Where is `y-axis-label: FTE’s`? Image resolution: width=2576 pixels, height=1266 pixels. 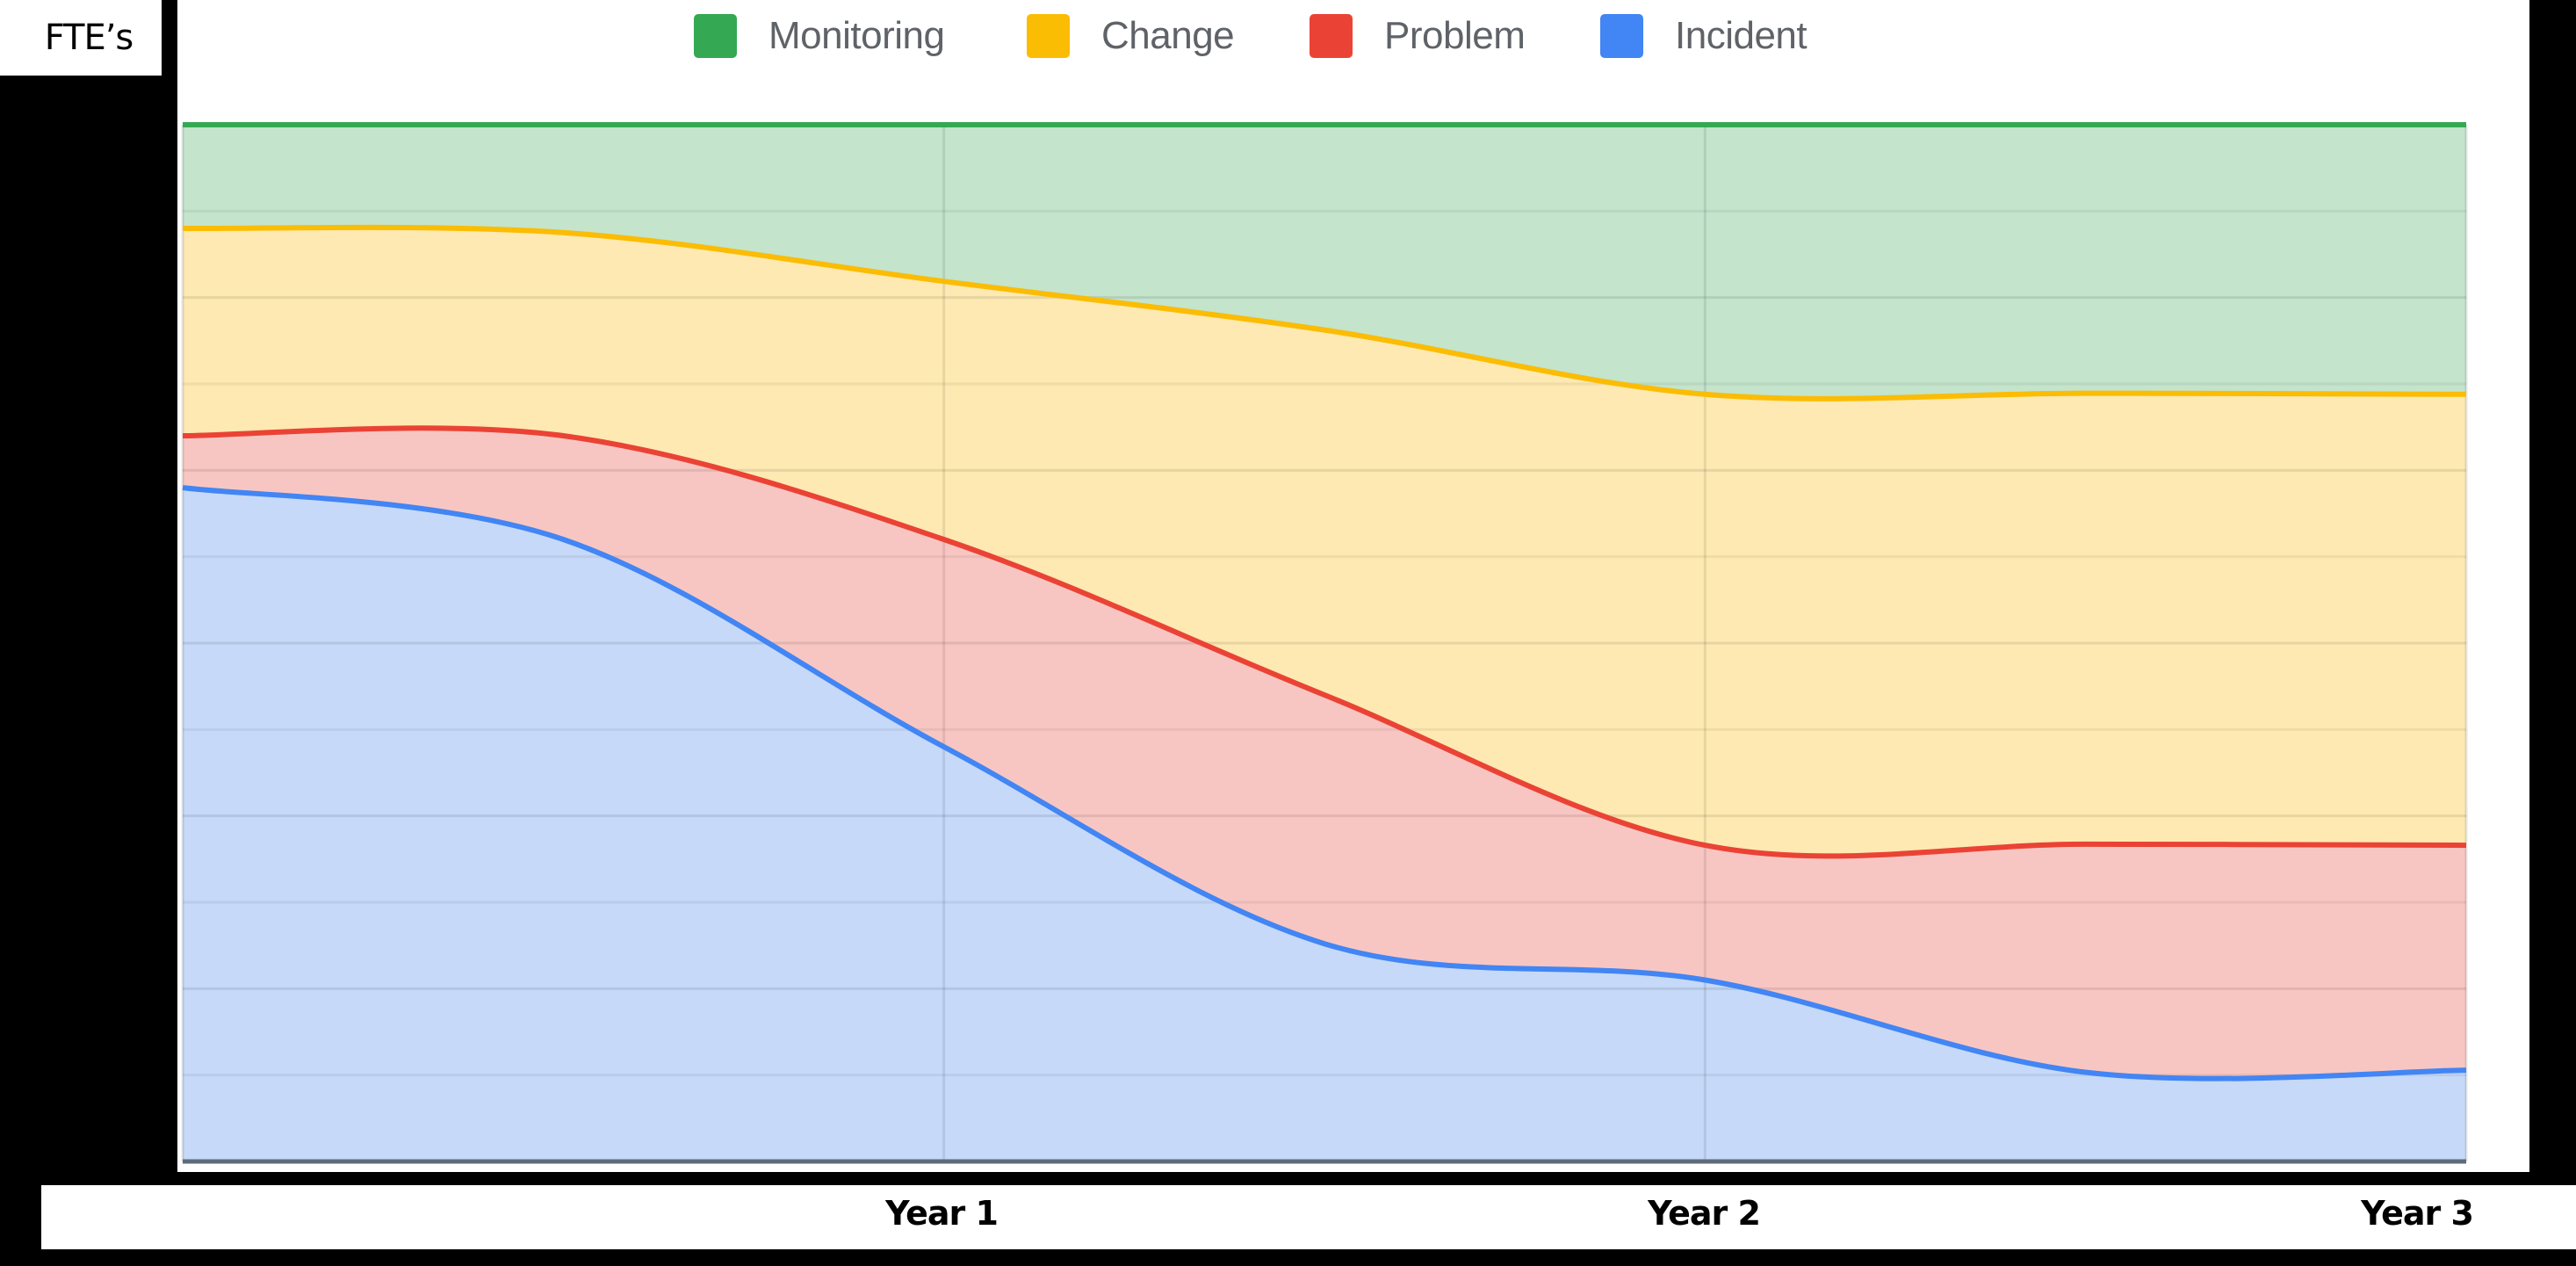 y-axis-label: FTE’s is located at coordinates (89, 38).